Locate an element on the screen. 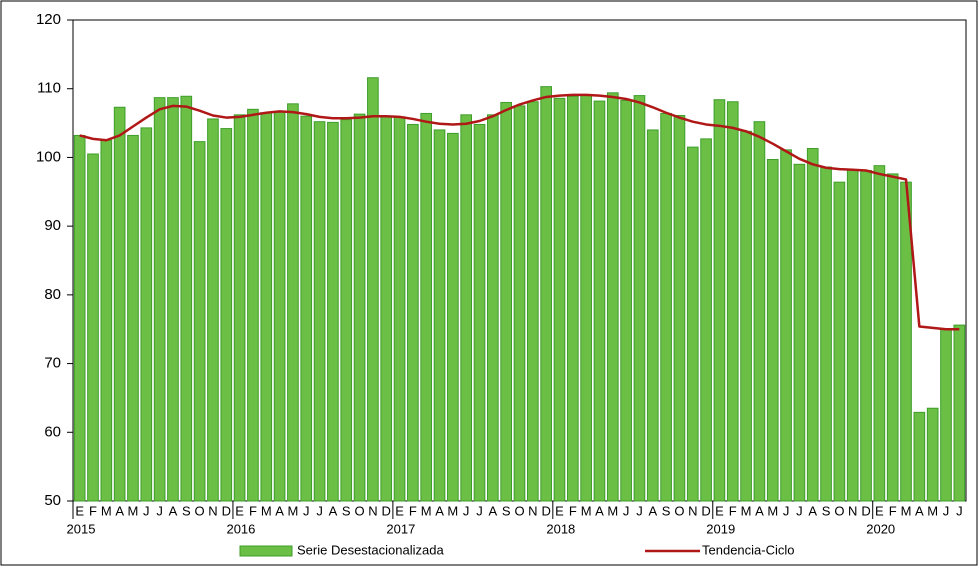  x-tick-label: E is located at coordinates (239, 510).